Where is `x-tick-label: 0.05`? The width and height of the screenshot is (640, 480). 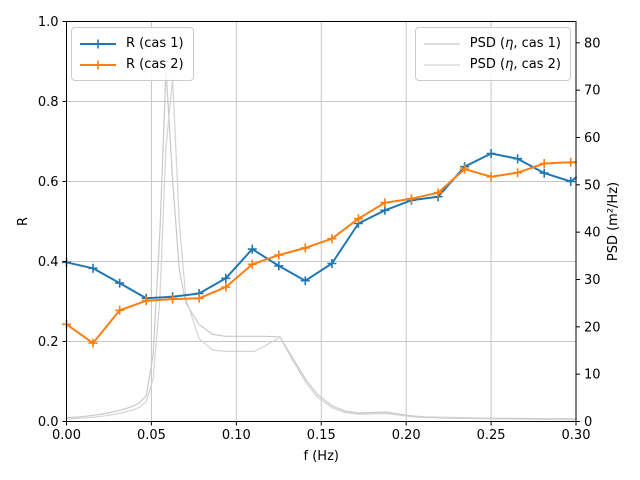 x-tick-label: 0.05 is located at coordinates (151, 435).